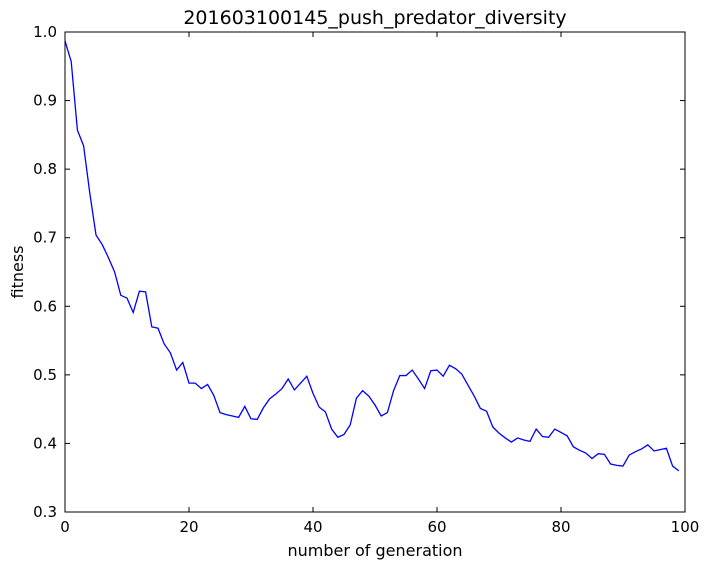 The image size is (709, 570). Describe the element at coordinates (45, 375) in the screenshot. I see `y-tick-label: 0.5` at that location.